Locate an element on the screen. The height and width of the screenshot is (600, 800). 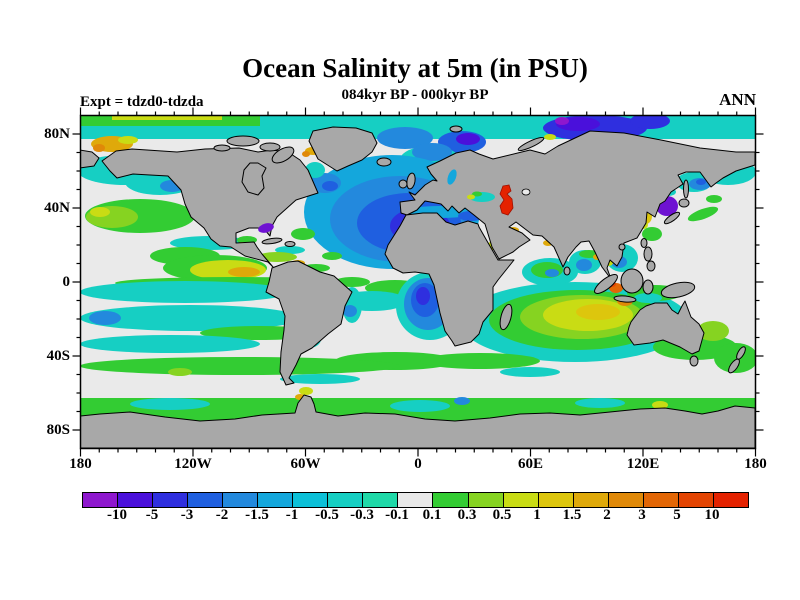
novaya-zemlya is located at coordinates (531, 144).